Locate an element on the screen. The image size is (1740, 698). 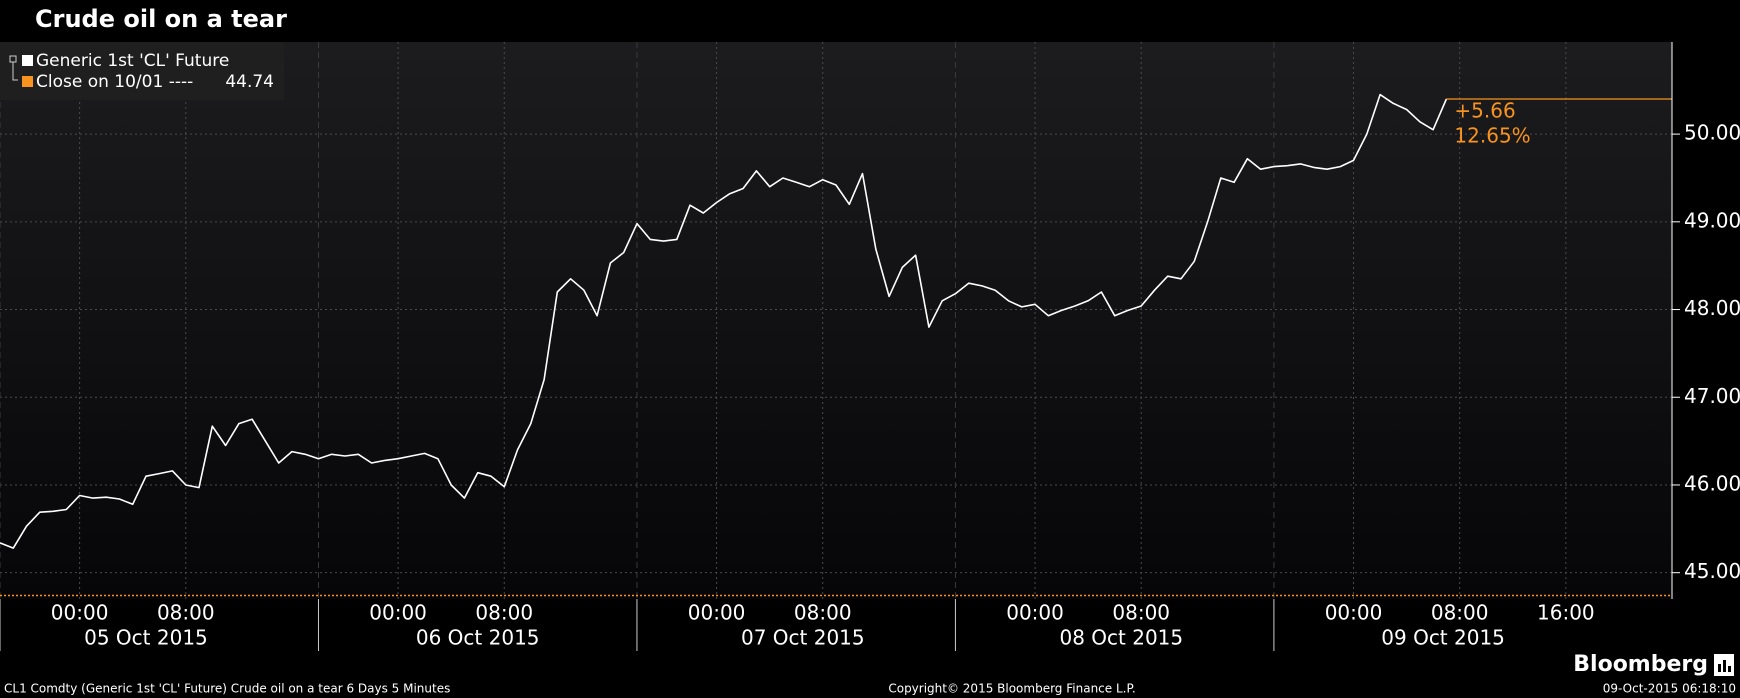
x-major-label: 05 Oct 2015 is located at coordinates (146, 638).